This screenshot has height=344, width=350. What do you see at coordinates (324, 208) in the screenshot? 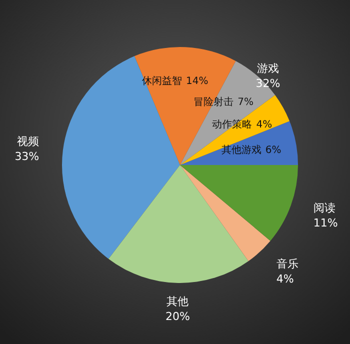
I see `slice-label: 阅读` at bounding box center [324, 208].